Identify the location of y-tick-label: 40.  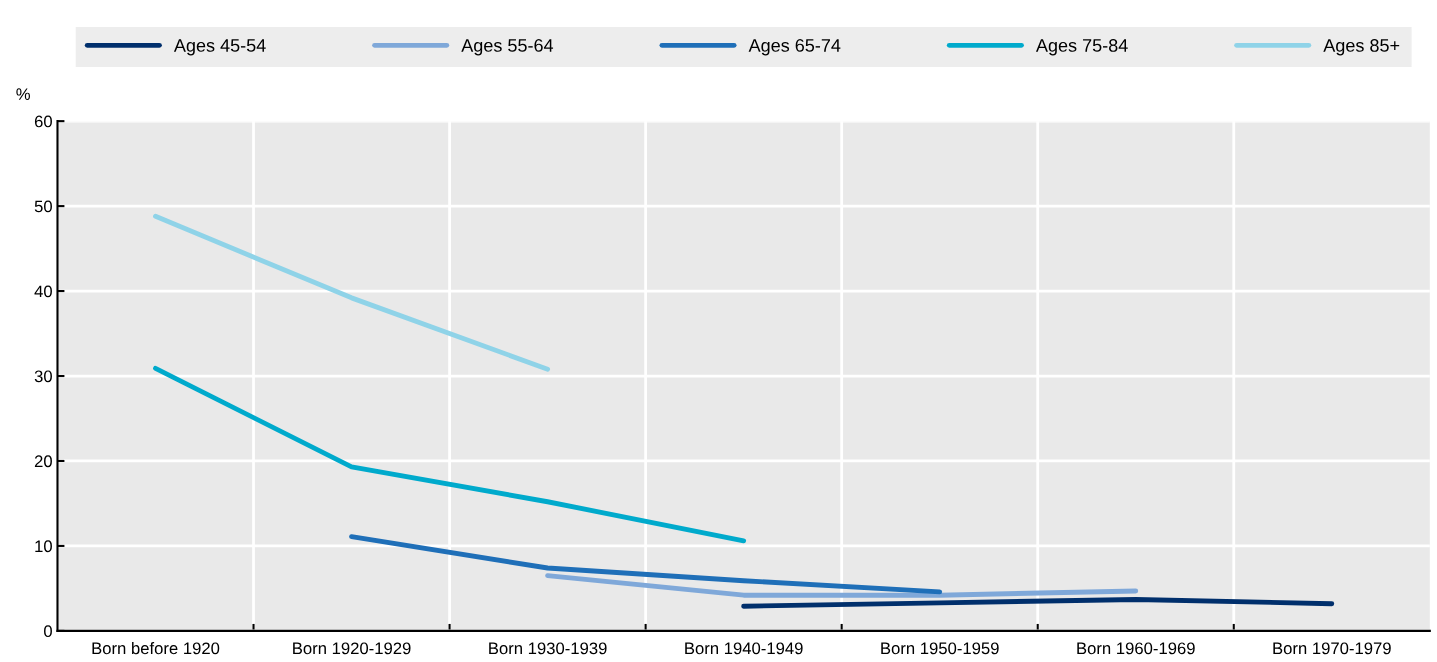
(43, 291).